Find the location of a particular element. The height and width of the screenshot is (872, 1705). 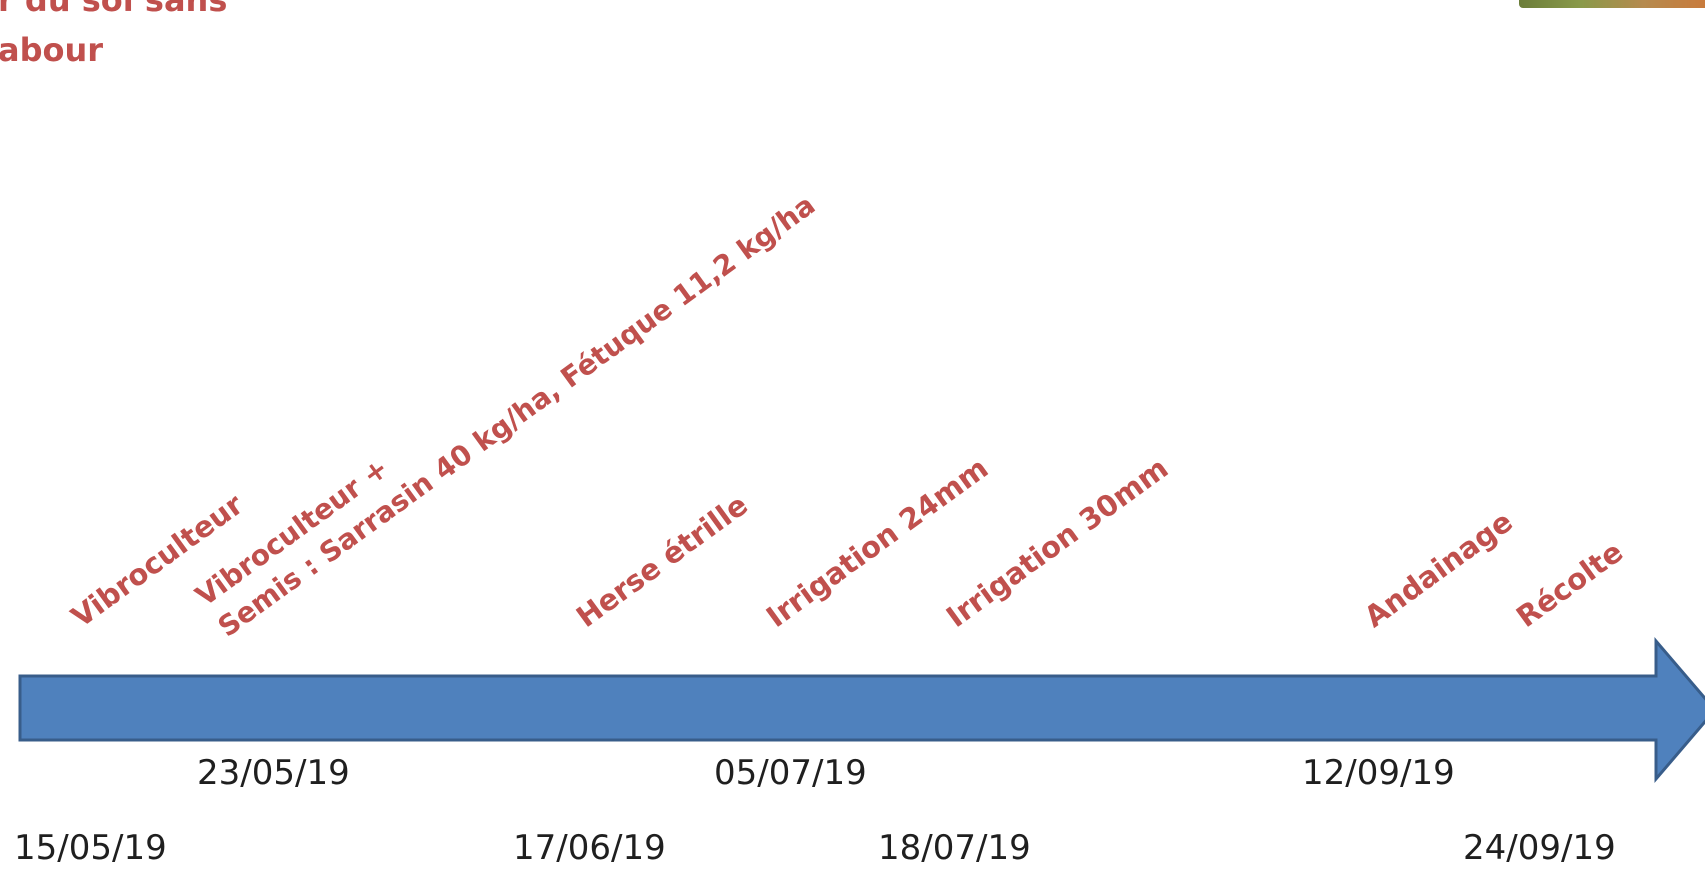

corner-photo is located at coordinates (1612, 4).